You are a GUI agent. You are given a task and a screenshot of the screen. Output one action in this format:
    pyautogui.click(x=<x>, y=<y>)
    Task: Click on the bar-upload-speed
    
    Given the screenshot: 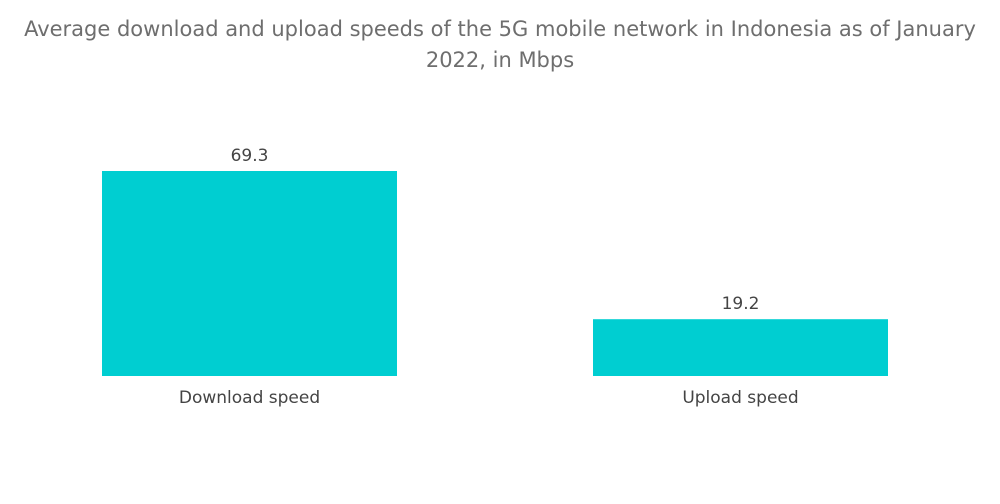 What is the action you would take?
    pyautogui.click(x=740, y=347)
    